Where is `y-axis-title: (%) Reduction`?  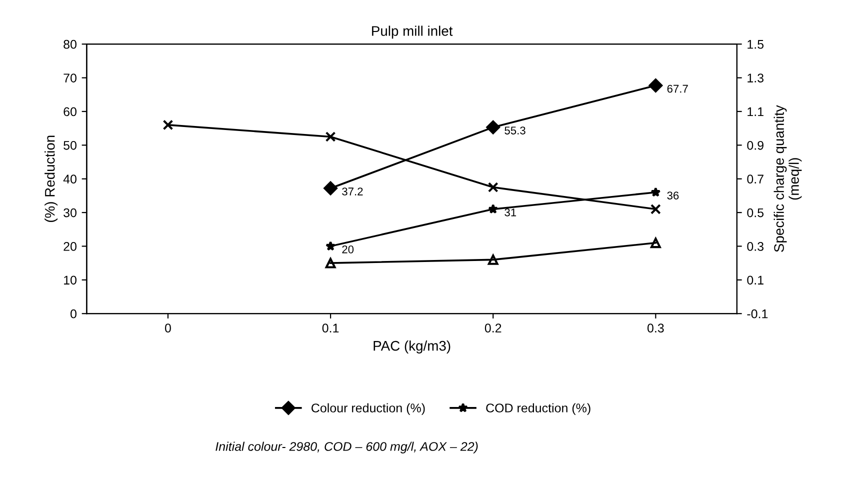
y-axis-title: (%) Reduction is located at coordinates (51, 179).